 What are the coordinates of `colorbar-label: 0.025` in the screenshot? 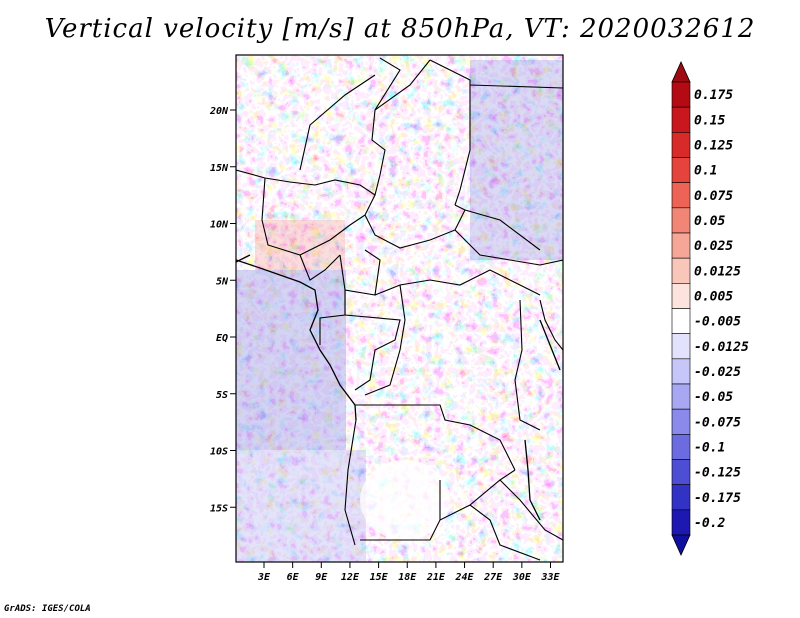 It's located at (713, 246).